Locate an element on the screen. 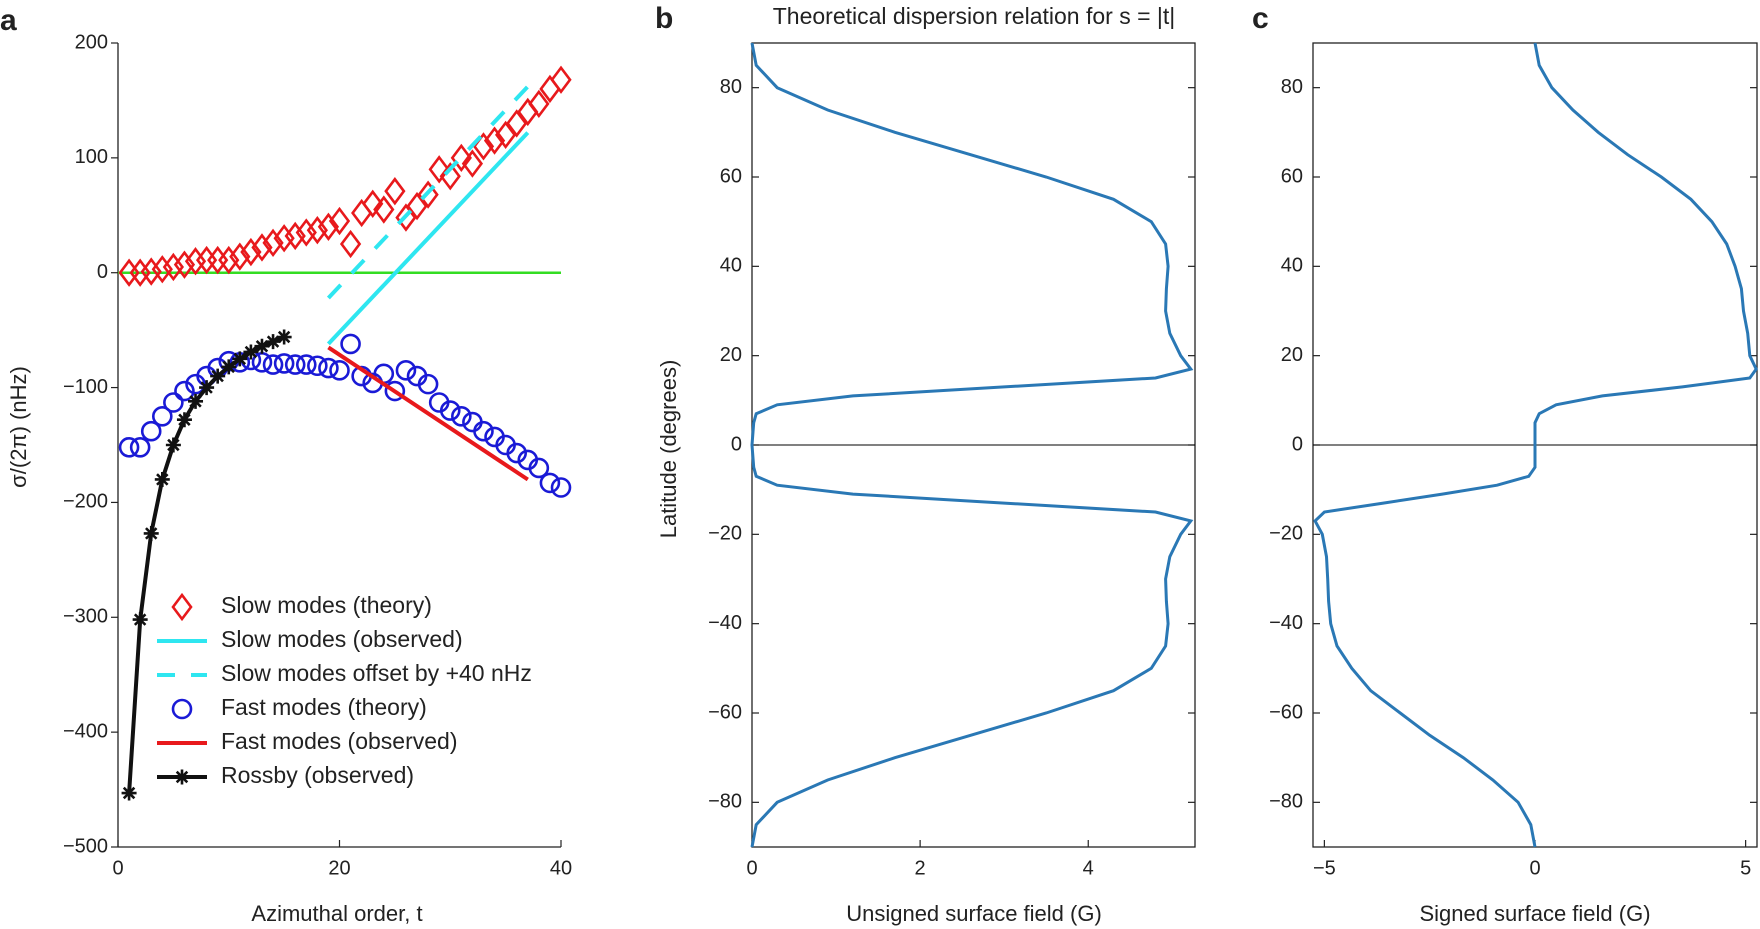 The height and width of the screenshot is (929, 1760). x-axis-label: Azimuthal order, t is located at coordinates (336, 913).